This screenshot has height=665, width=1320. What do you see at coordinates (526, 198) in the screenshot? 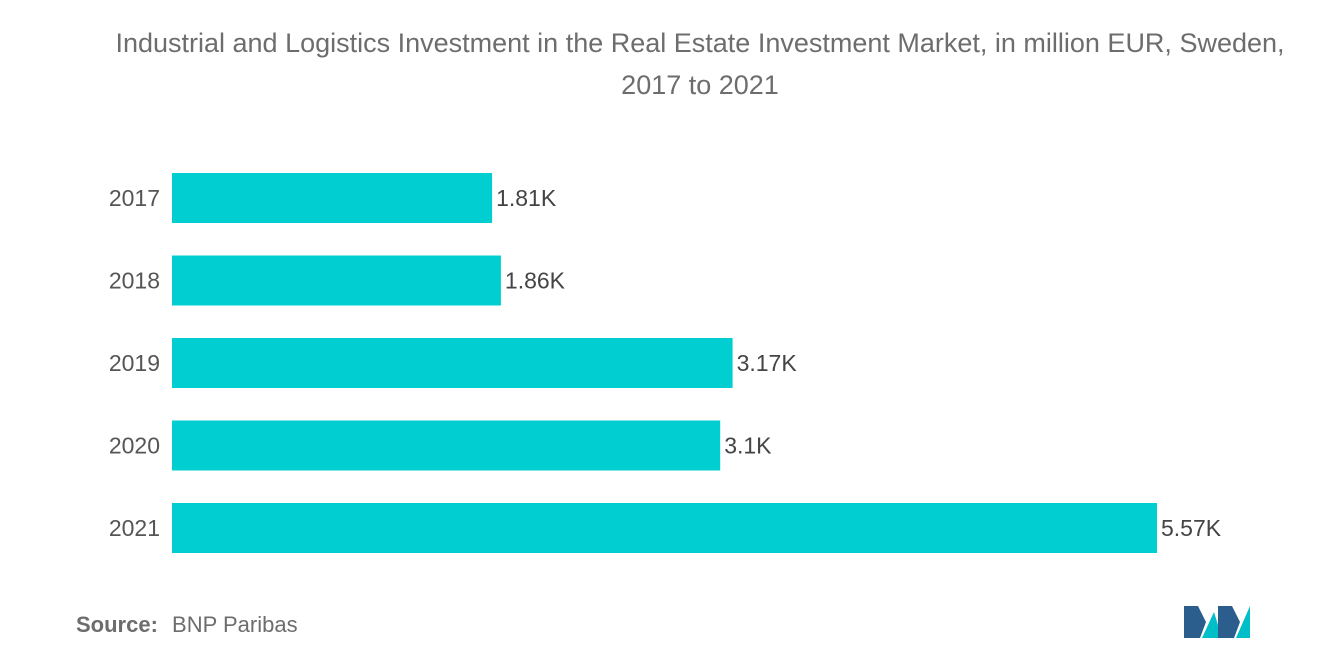
I see `data-label-2017: 1.81K` at bounding box center [526, 198].